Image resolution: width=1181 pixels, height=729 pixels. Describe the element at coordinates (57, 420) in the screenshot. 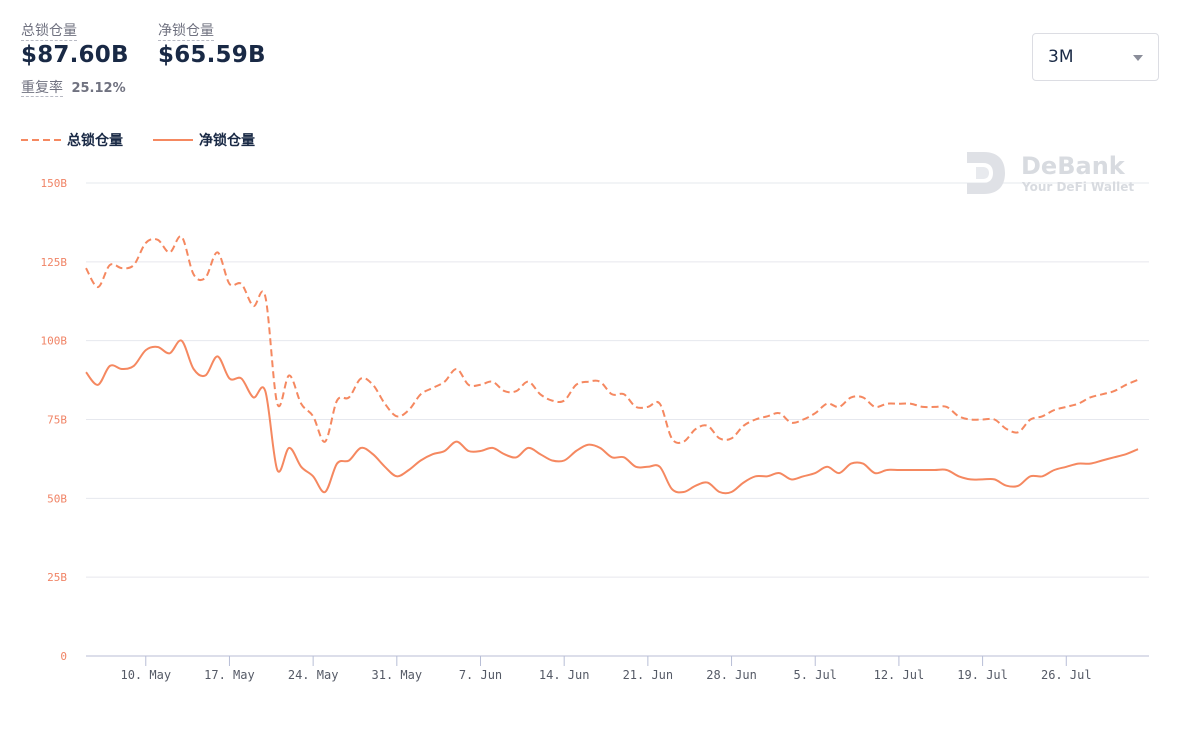

I see `y-tick-label: 75B` at that location.